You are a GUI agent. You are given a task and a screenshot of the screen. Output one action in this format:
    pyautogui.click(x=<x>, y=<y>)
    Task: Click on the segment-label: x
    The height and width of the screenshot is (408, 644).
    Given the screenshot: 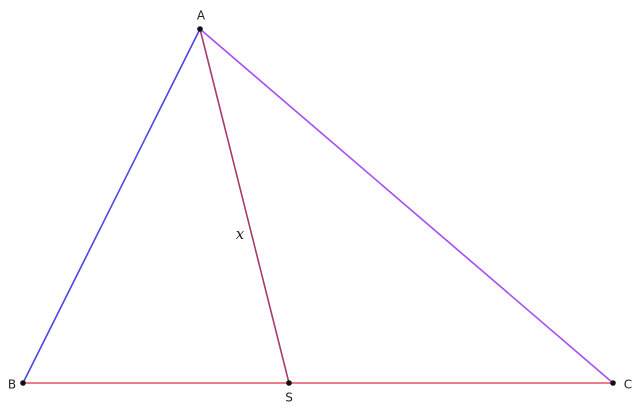 What is the action you would take?
    pyautogui.click(x=240, y=234)
    